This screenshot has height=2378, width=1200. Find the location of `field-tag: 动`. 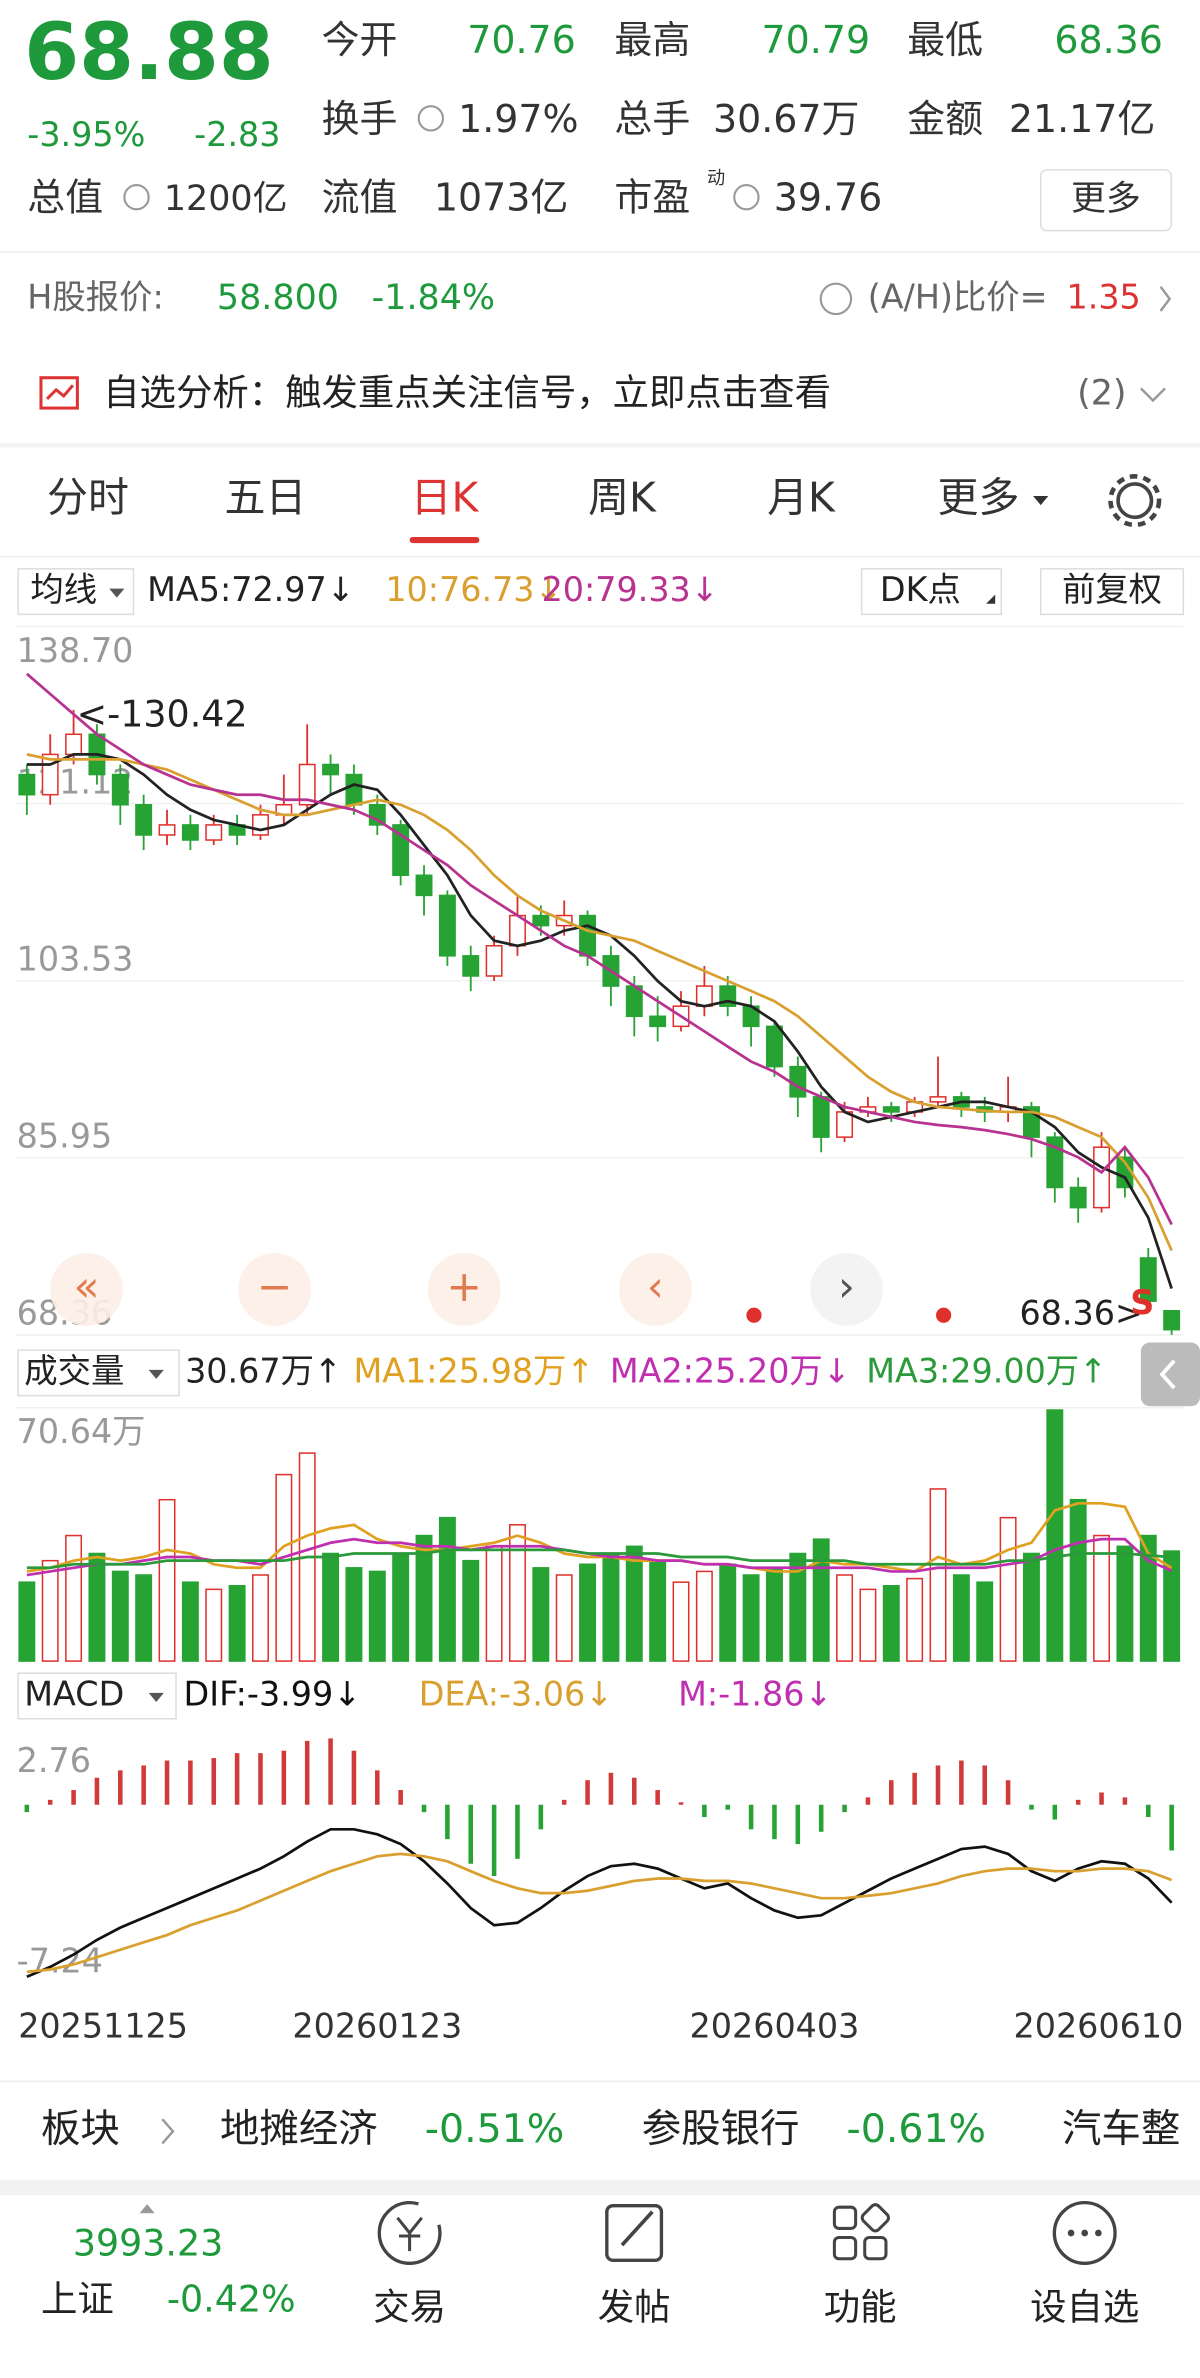

field-tag: 动 is located at coordinates (716, 178).